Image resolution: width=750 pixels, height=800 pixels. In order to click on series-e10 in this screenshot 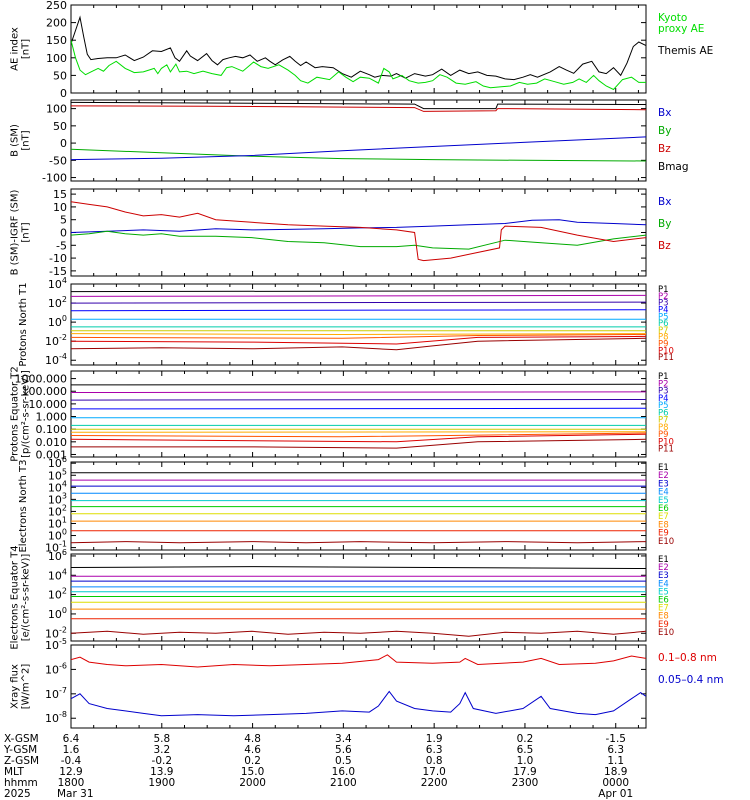, I will do `click(358, 633)`.